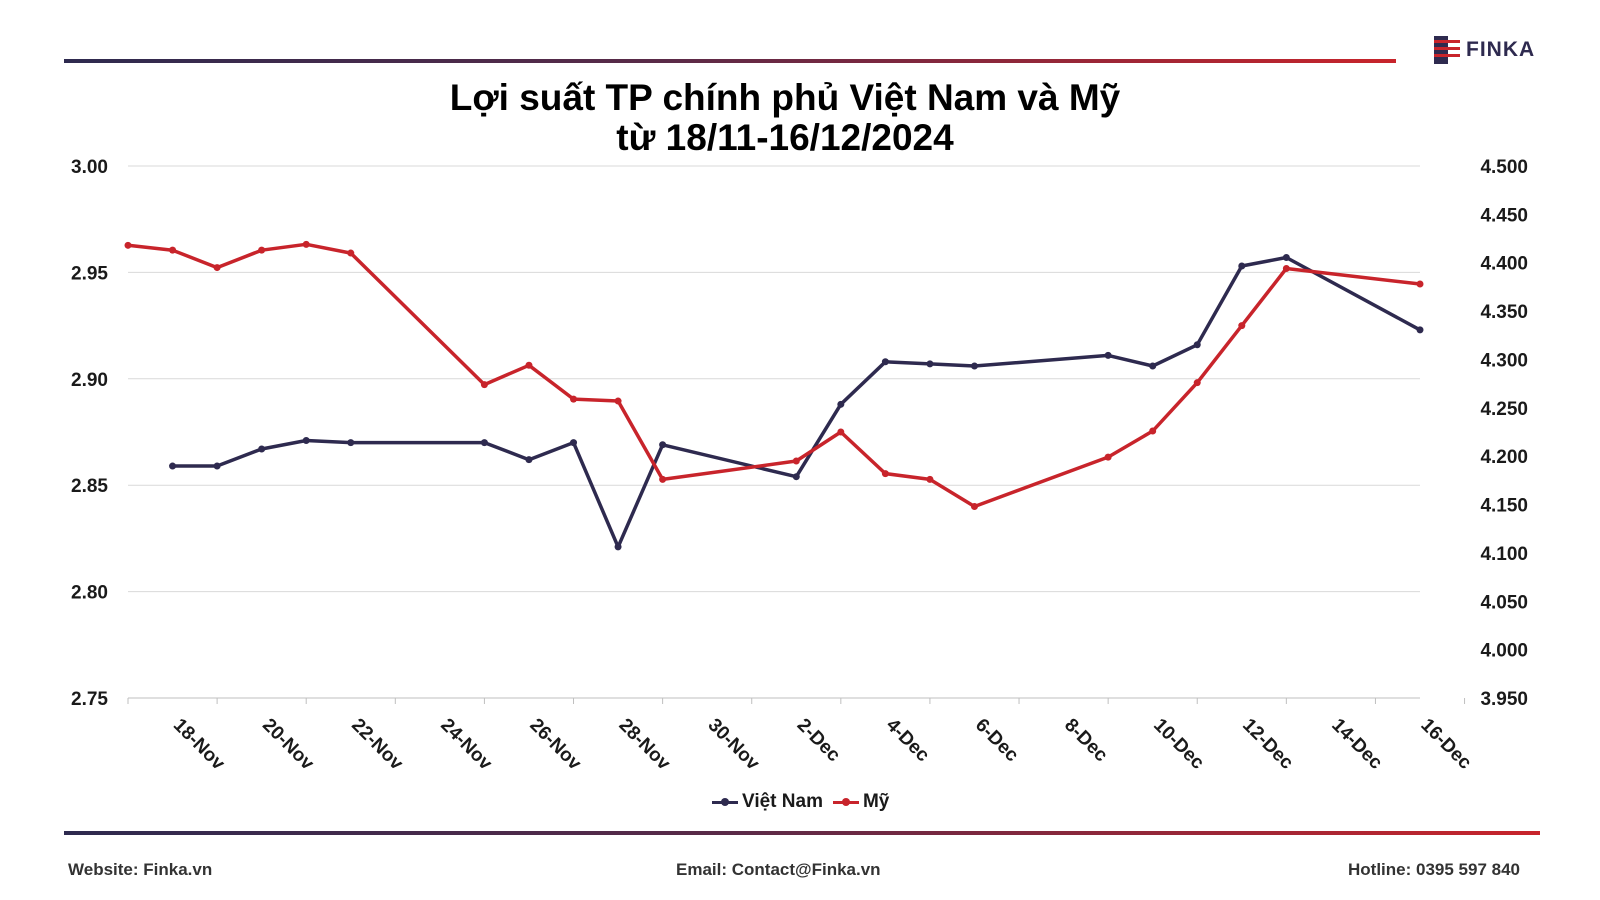  Describe the element at coordinates (89, 167) in the screenshot. I see `y-left-tick-label: 3.00` at that location.